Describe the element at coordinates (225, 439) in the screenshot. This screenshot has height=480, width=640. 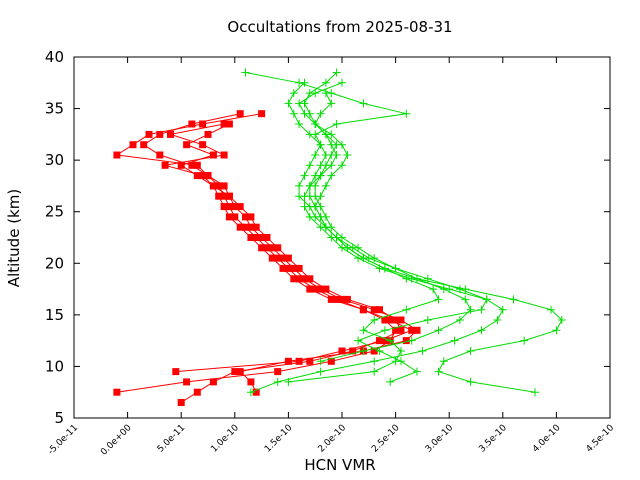
I see `x-tick-label: 1.0e-10` at that location.